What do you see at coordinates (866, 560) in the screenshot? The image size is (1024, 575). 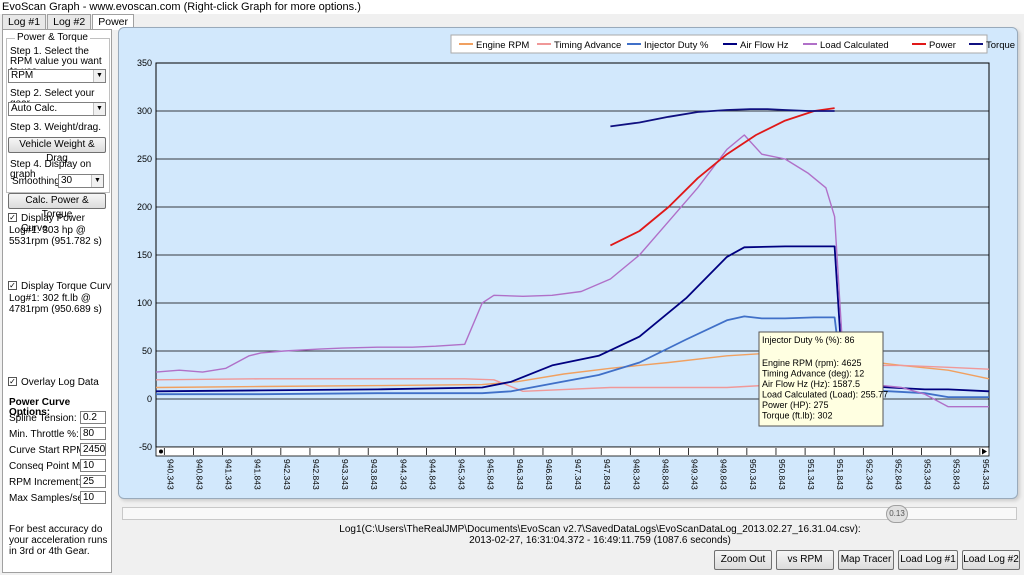 I see `map-tracer-button: Map Tracer` at bounding box center [866, 560].